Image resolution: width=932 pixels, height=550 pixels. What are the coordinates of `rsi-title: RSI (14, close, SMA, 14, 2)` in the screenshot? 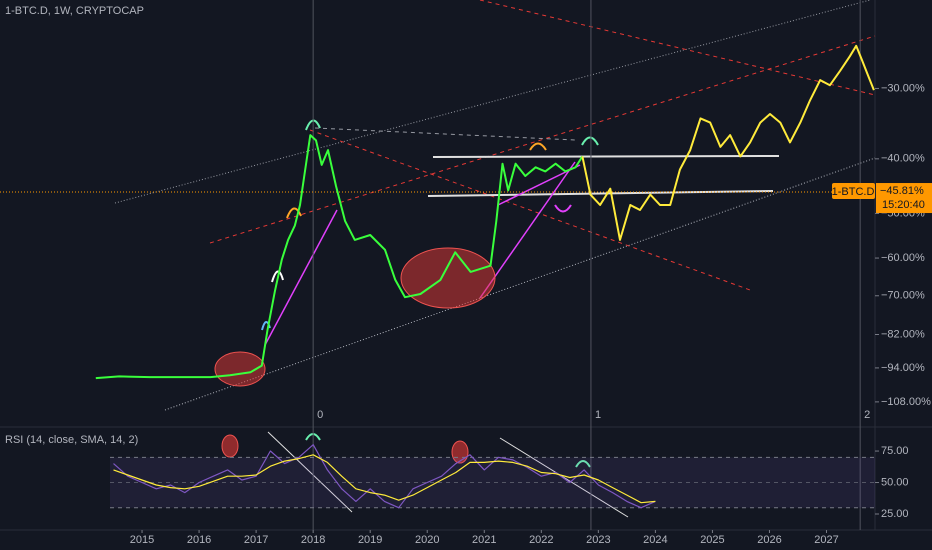 It's located at (71, 440).